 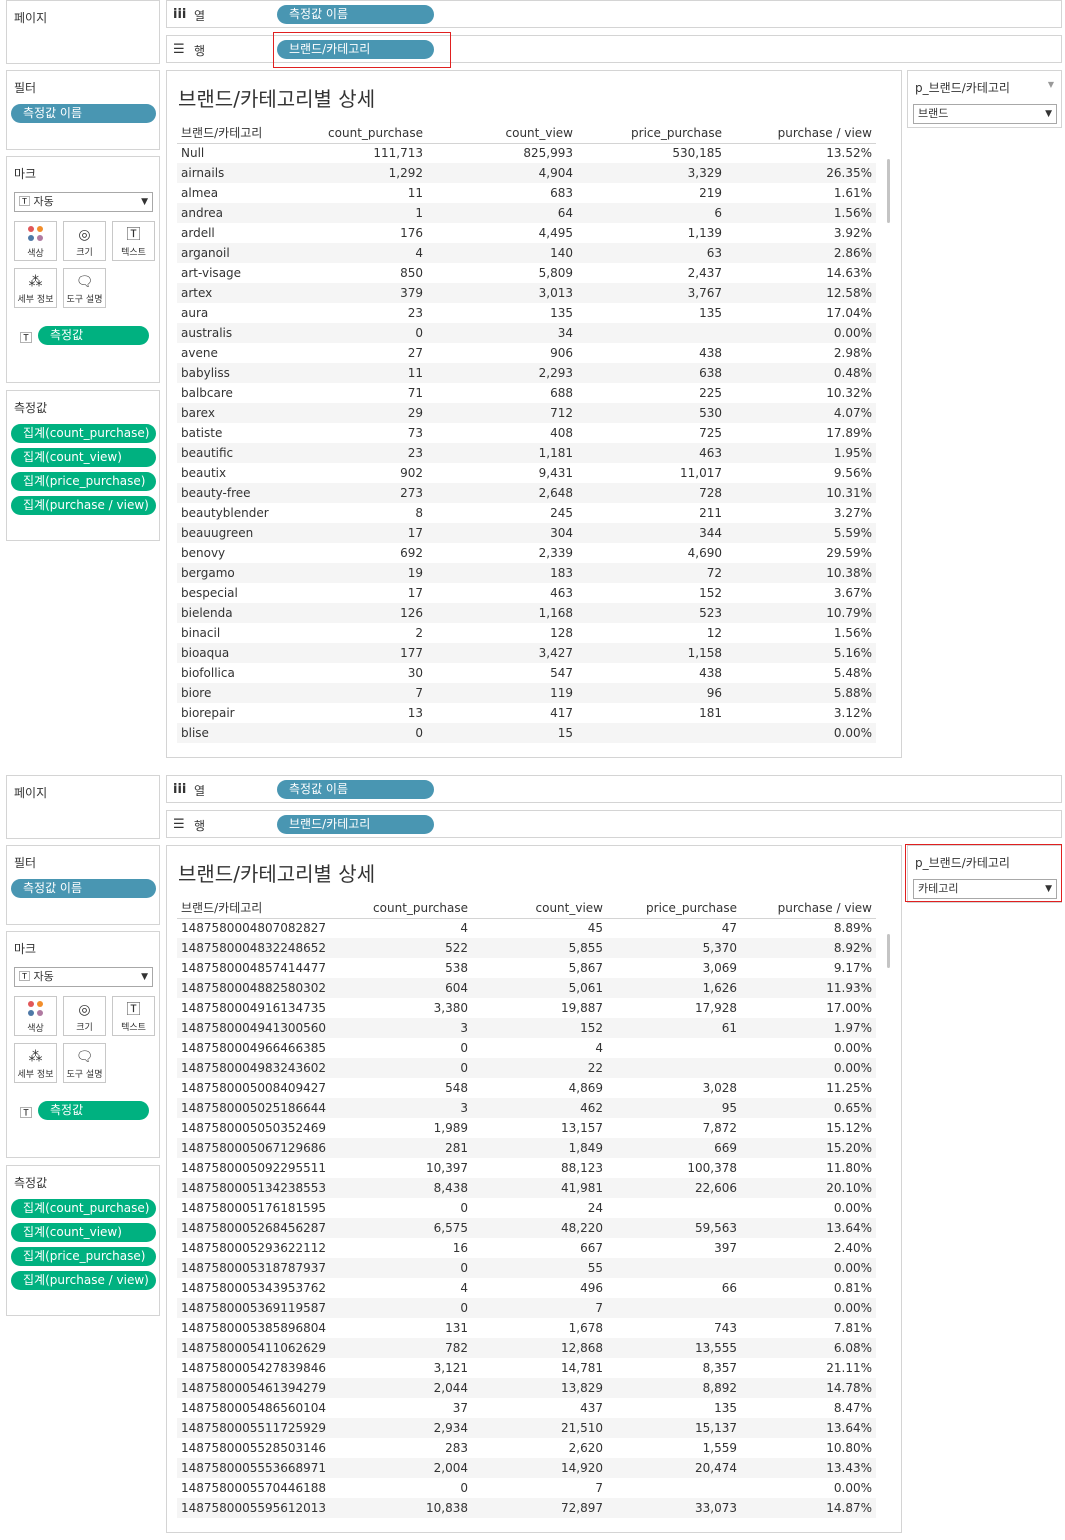 What do you see at coordinates (526, 673) in the screenshot?
I see `table-row: biofollica 30 547 438 5.48%` at bounding box center [526, 673].